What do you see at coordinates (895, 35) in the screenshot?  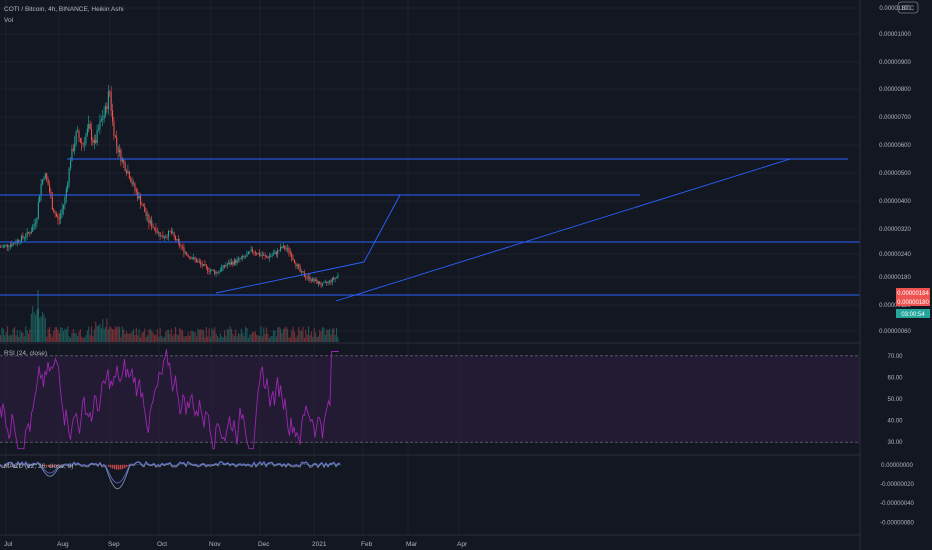 I see `y-tick-label: 0.00001000` at bounding box center [895, 35].